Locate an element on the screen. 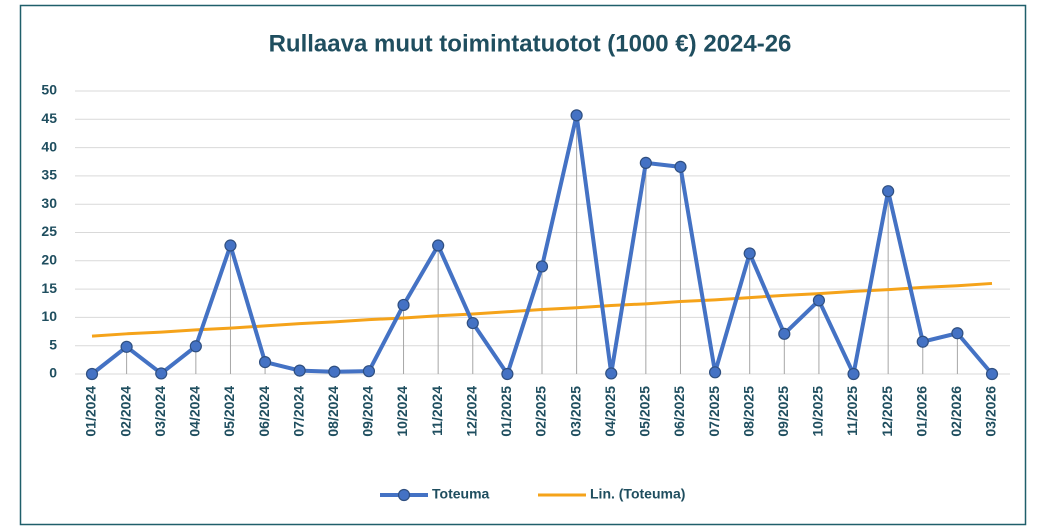 The width and height of the screenshot is (1038, 529). x-tick-label: 03/2025 is located at coordinates (575, 411).